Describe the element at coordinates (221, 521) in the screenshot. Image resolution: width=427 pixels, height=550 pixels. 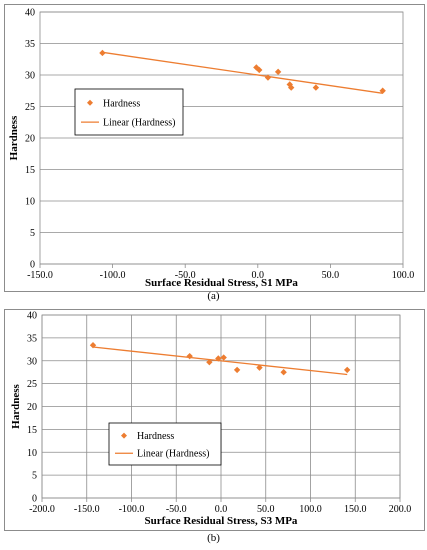
I see `x-axis-title: Surface Residual Stress, S3 MPa` at that location.